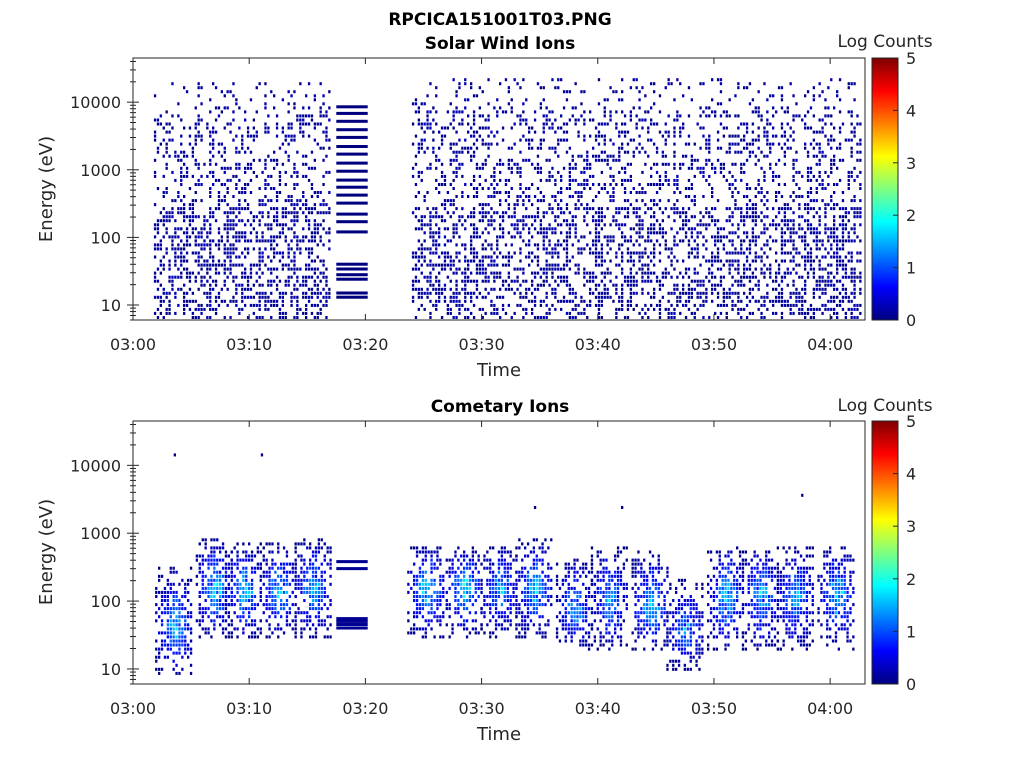 The height and width of the screenshot is (768, 1024). I want to click on x-tick-label: 03:00, so click(133, 344).